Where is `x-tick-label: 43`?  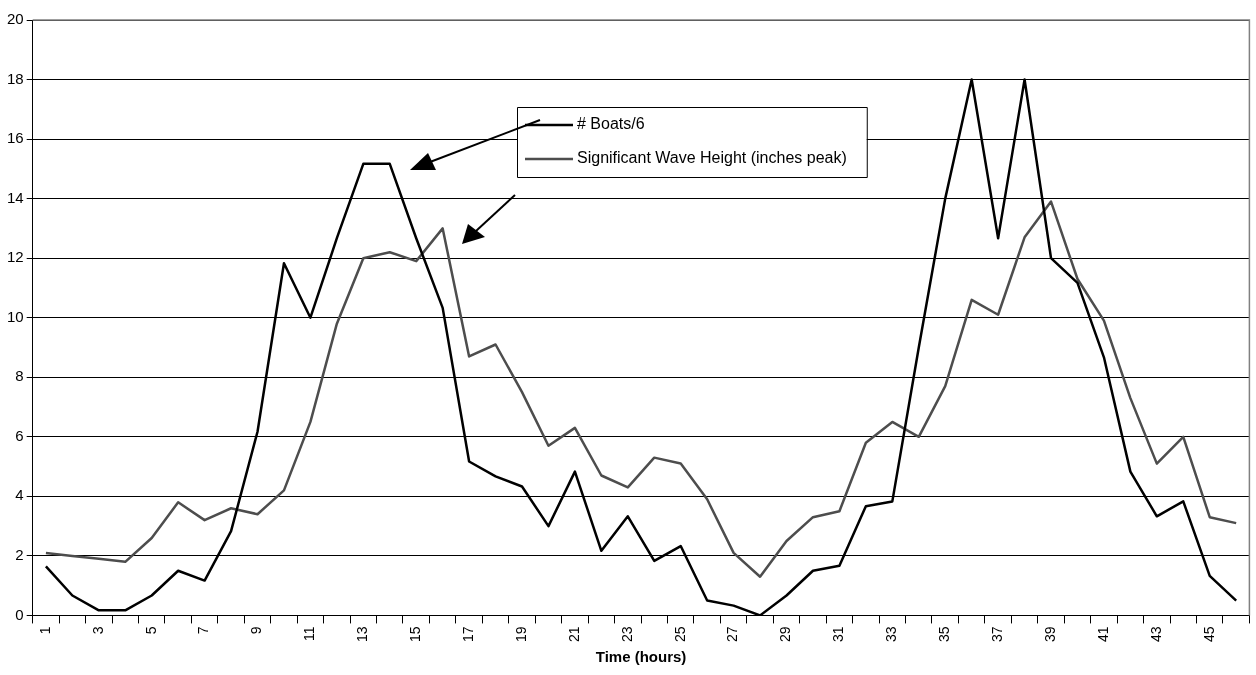
x-tick-label: 43 is located at coordinates (1155, 634).